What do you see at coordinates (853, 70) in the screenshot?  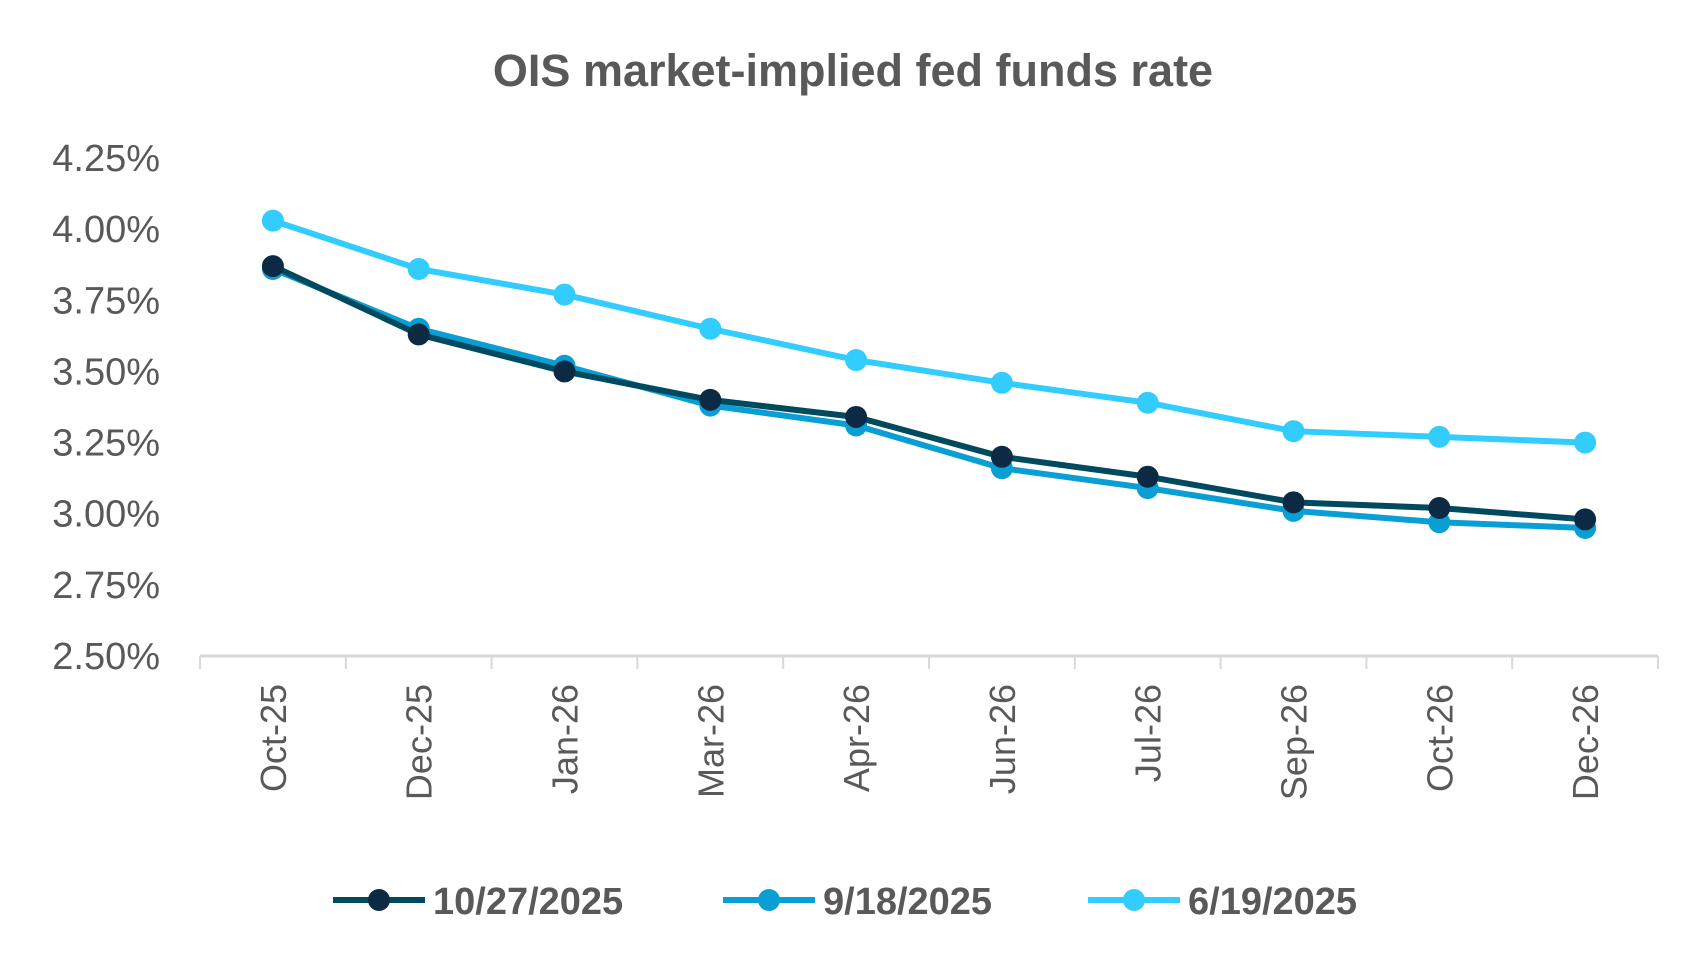 I see `chart-title: OIS market-implied fed funds rate` at bounding box center [853, 70].